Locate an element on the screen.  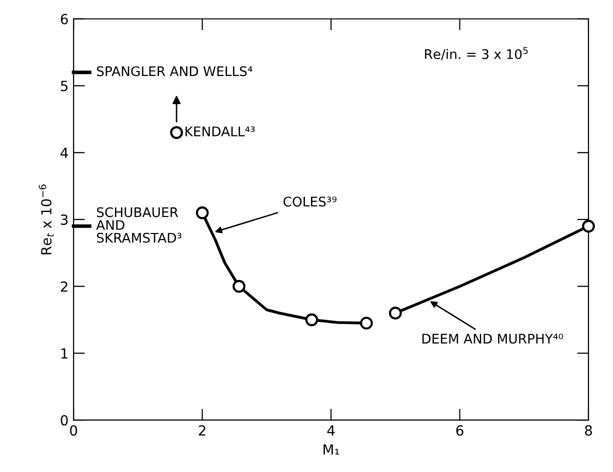
x-tick-label: 0 is located at coordinates (74, 430).